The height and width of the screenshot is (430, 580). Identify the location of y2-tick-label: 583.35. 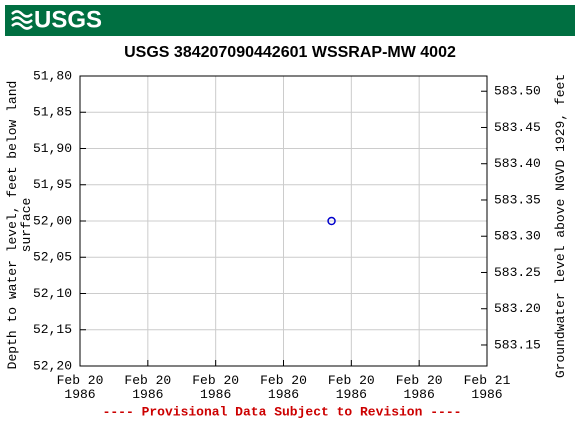
(517, 199).